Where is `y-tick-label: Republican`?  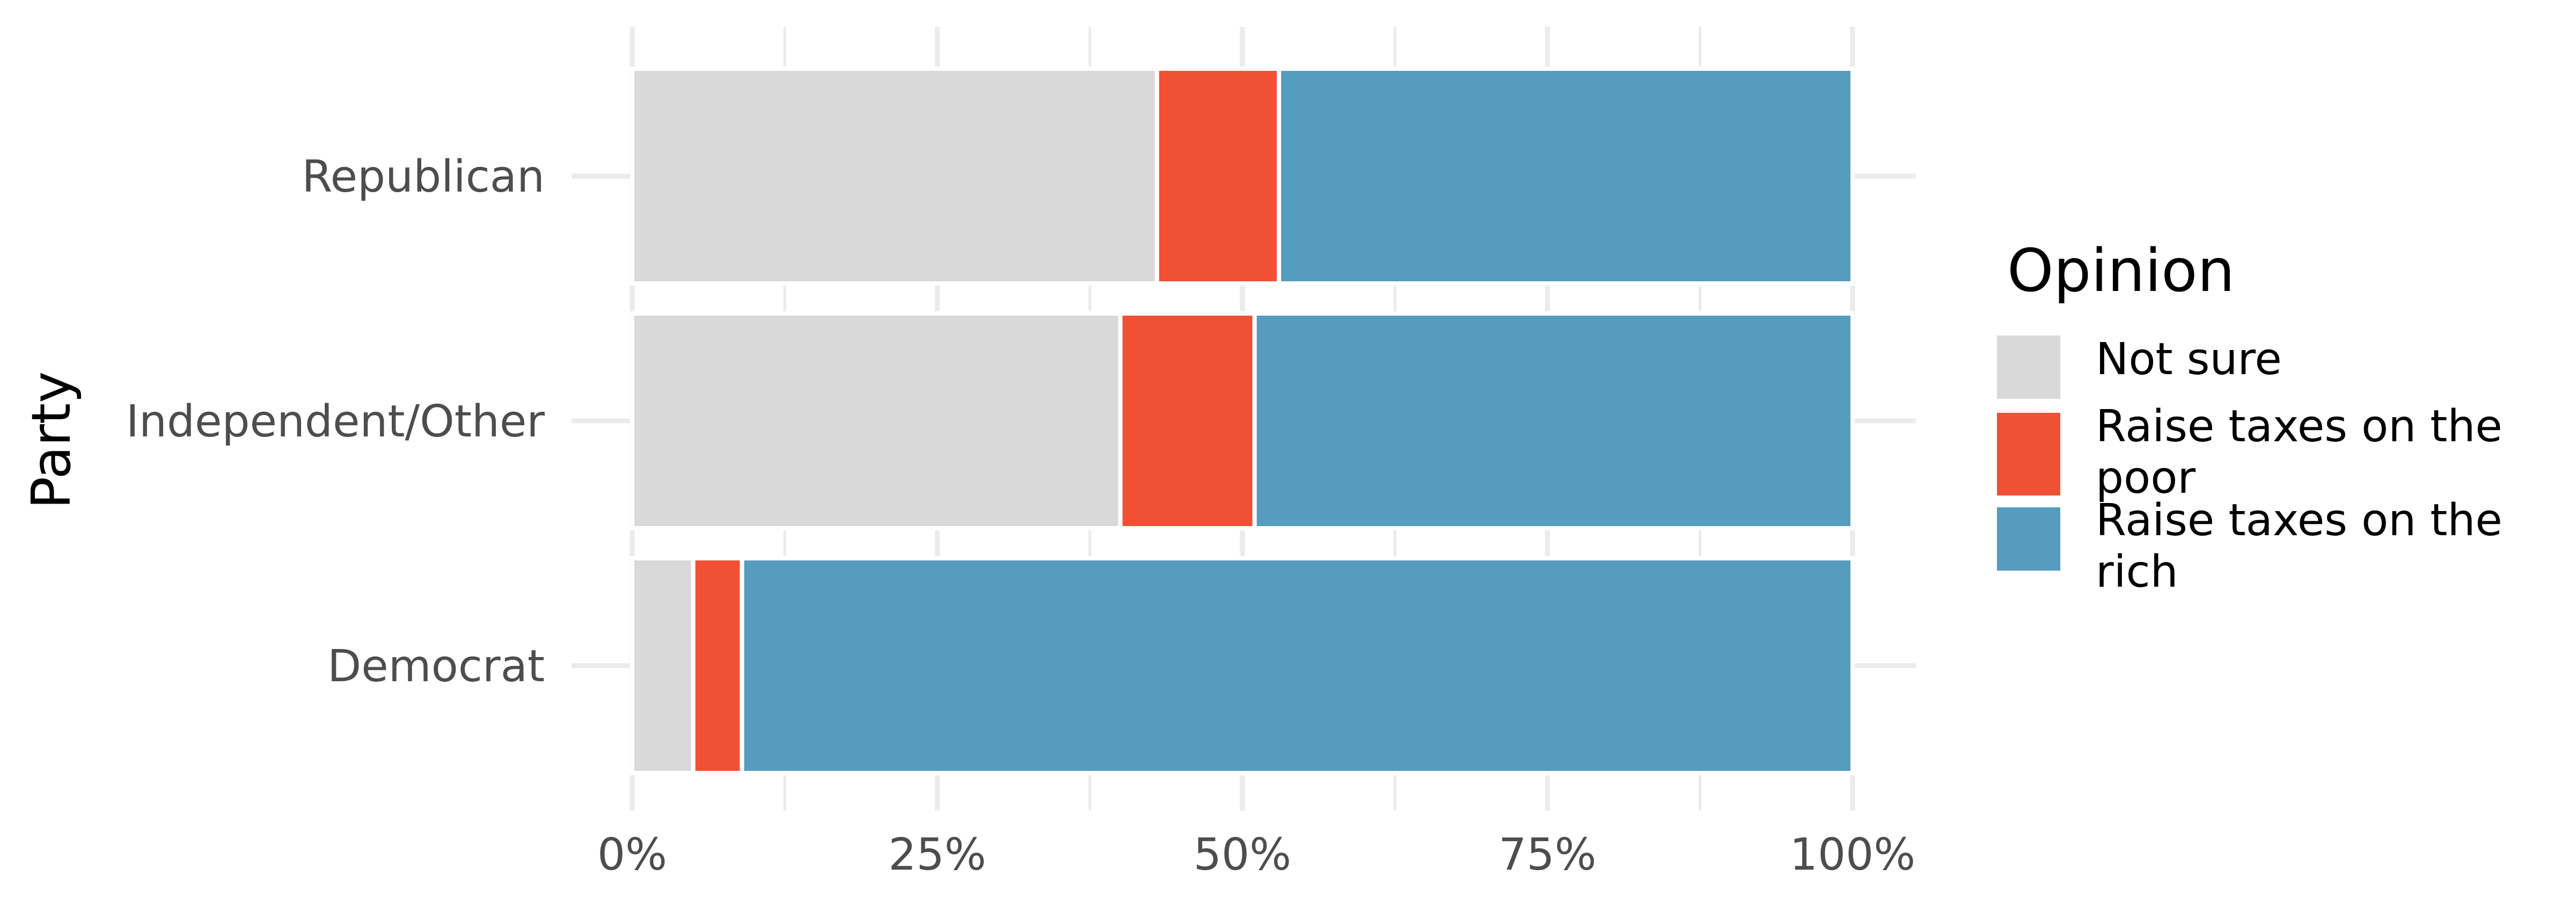
y-tick-label: Republican is located at coordinates (423, 176).